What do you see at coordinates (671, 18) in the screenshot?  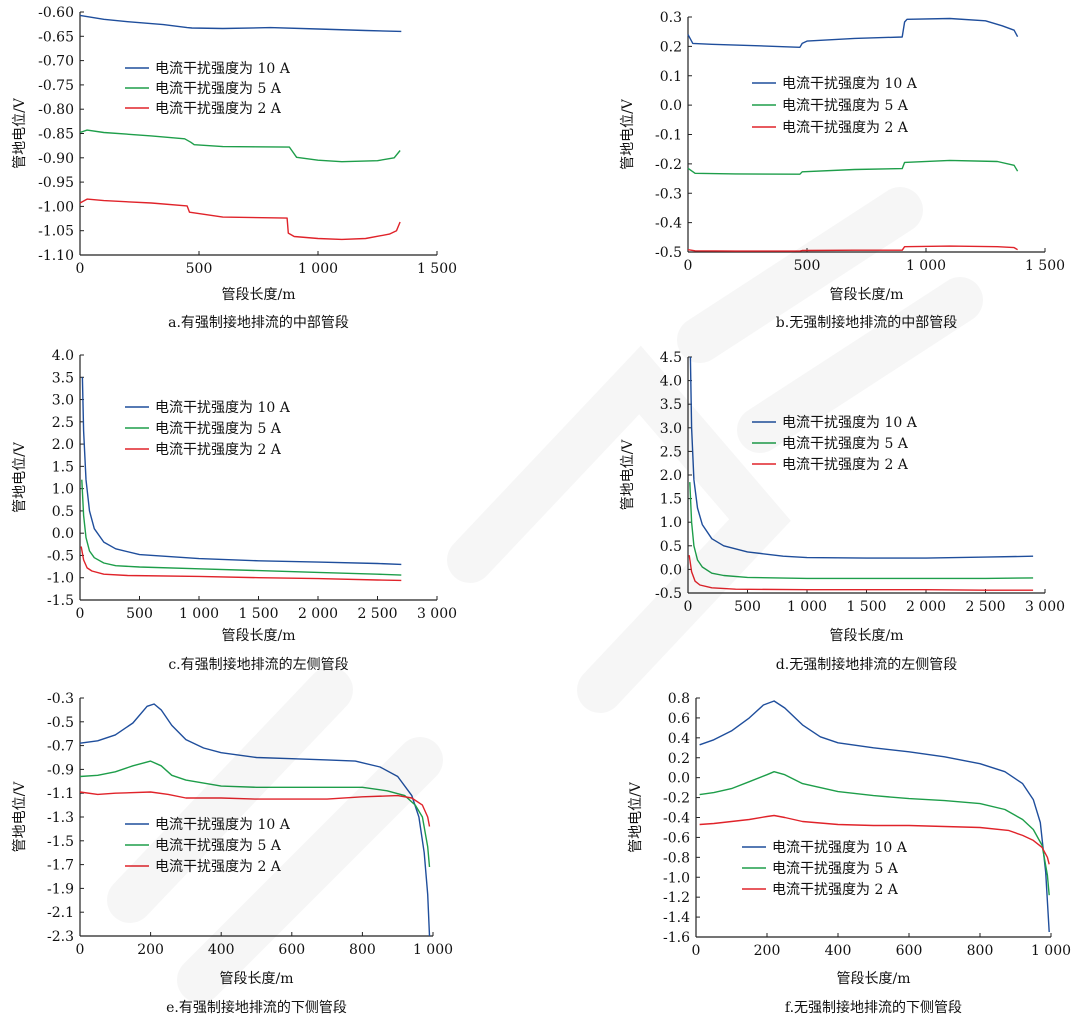 I see `y-tick-label: 0.3` at bounding box center [671, 18].